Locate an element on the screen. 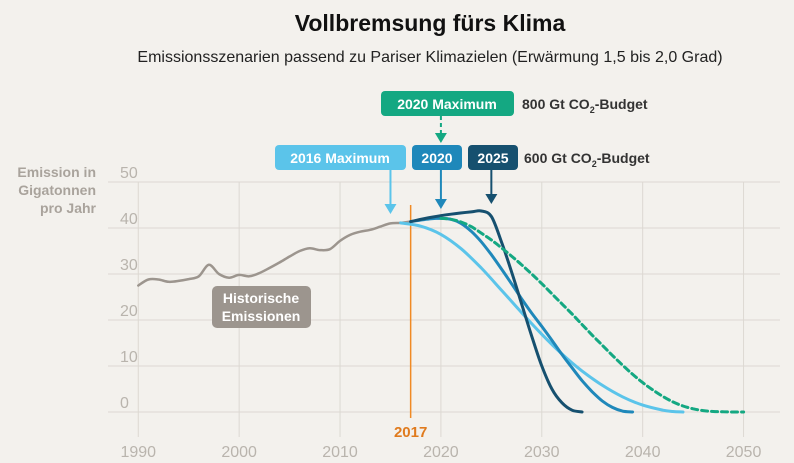 This screenshot has width=794, height=463. y-tick-0: 0 is located at coordinates (124, 403).